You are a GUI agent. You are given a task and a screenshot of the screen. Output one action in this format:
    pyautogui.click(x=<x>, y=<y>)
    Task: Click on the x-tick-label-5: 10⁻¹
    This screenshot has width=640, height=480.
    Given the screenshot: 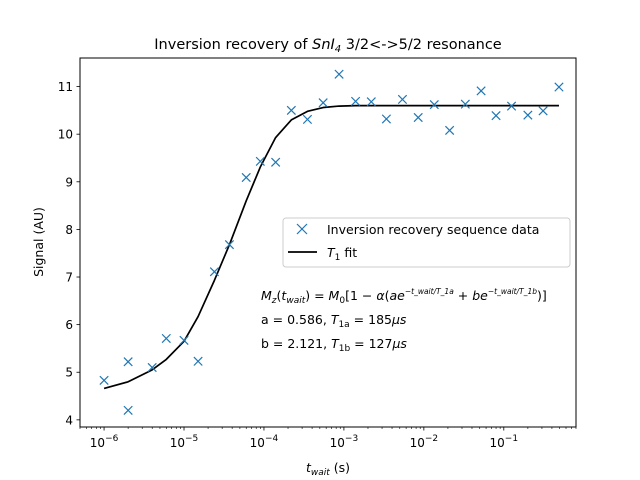 What is the action you would take?
    pyautogui.click(x=504, y=442)
    